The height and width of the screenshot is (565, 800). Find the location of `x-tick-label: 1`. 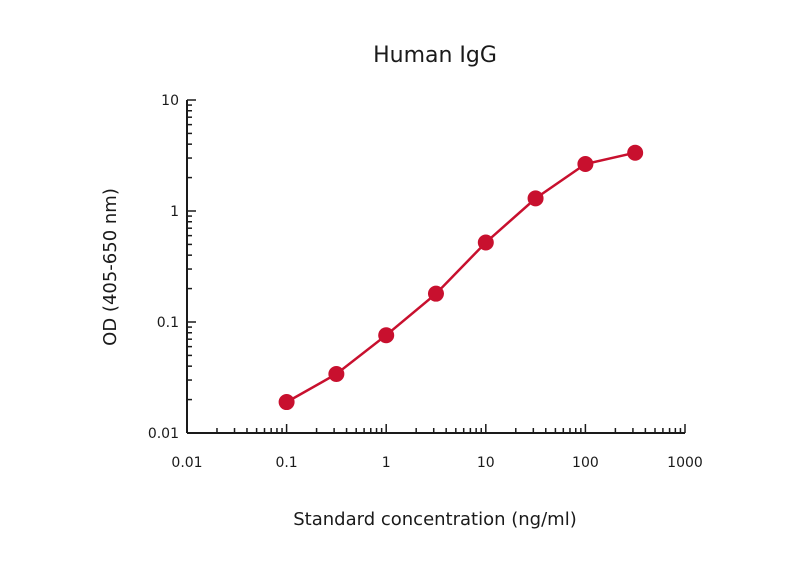

x-tick-label: 1 is located at coordinates (386, 463).